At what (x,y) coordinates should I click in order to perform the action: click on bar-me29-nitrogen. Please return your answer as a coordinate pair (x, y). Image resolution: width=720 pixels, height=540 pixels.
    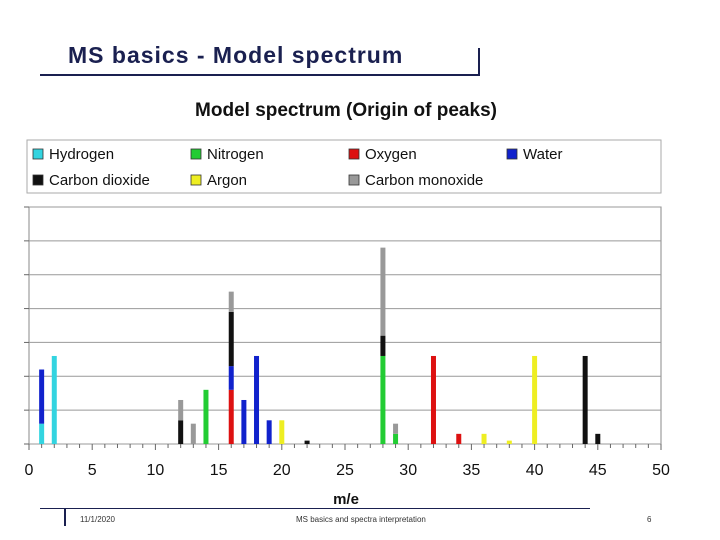
    Looking at the image, I should click on (396, 438).